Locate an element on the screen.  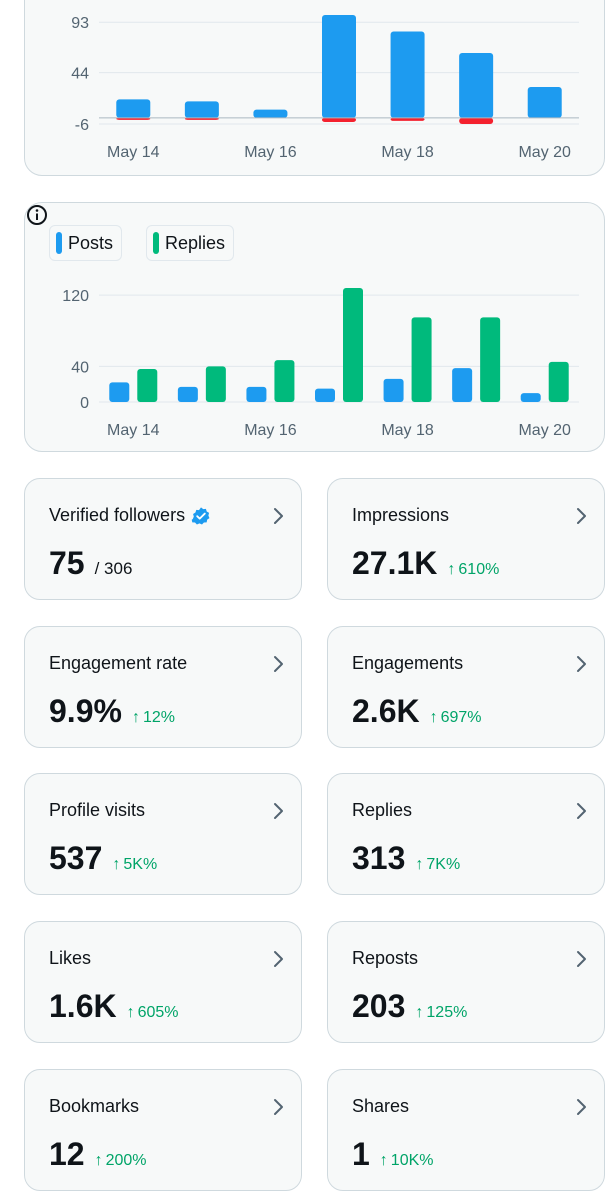
metric-card-impressions: Impressions 27.1K ↑ 610% is located at coordinates (466, 539).